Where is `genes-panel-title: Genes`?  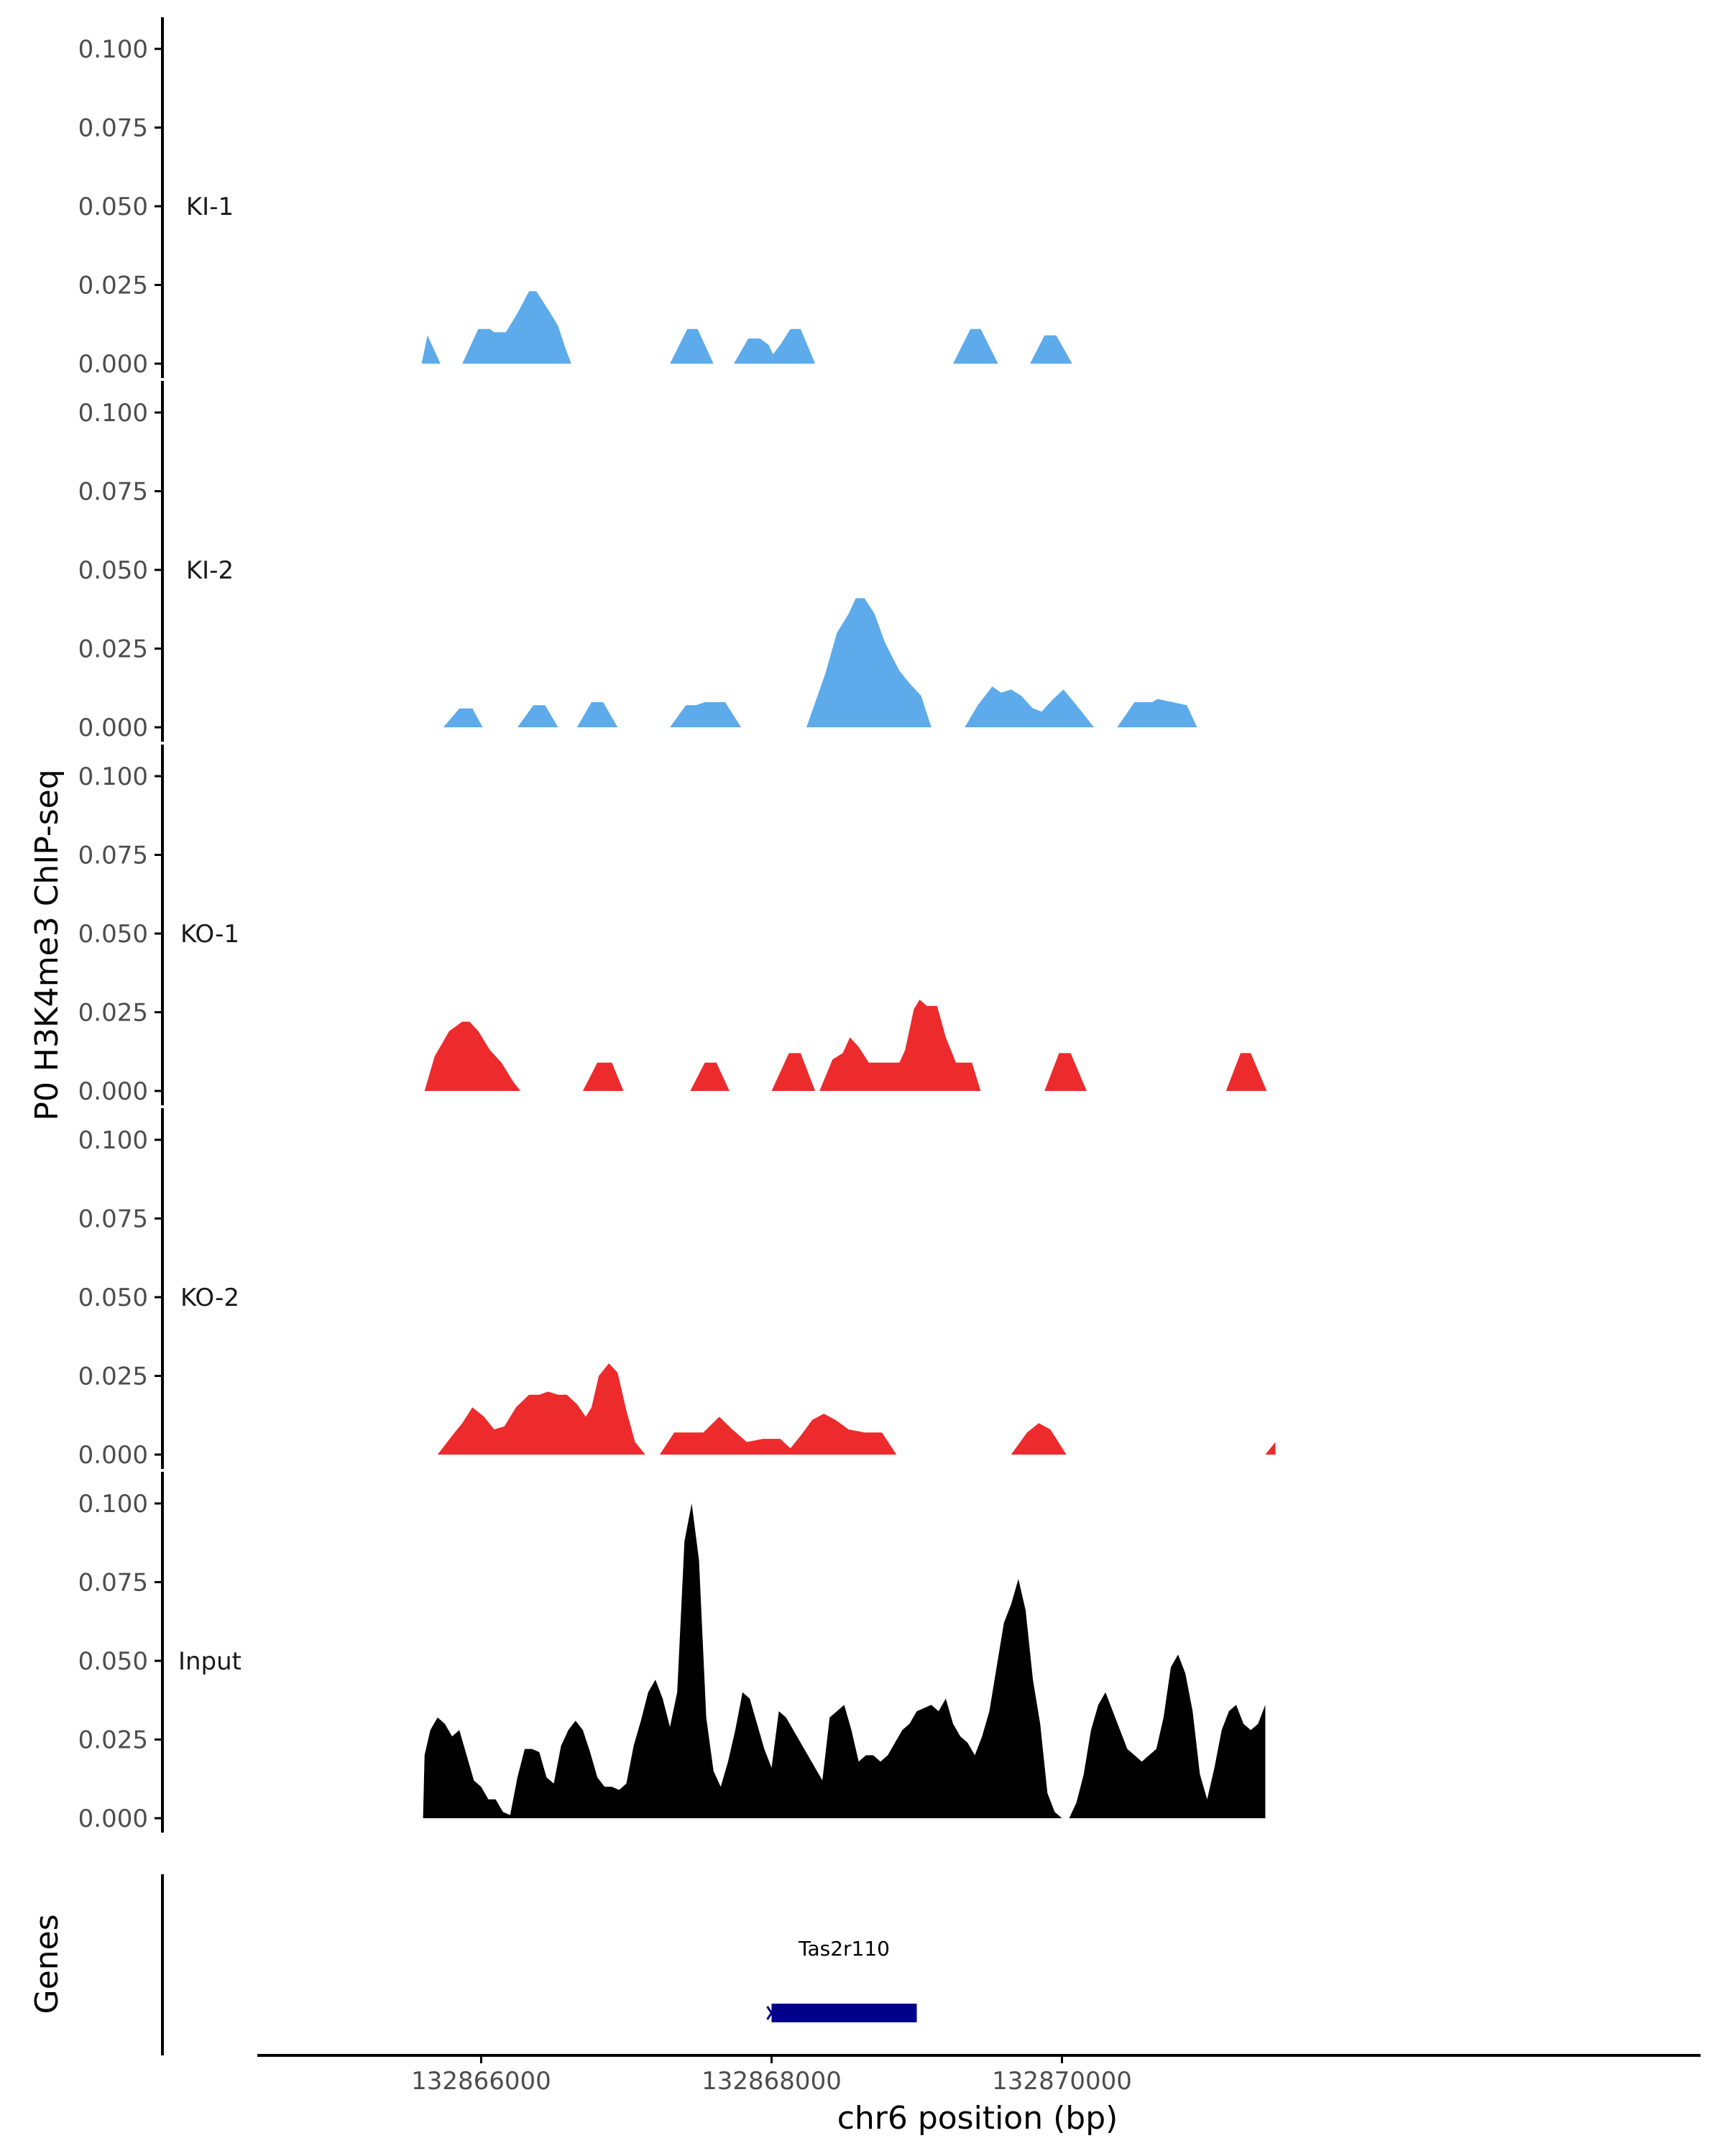
genes-panel-title: Genes is located at coordinates (47, 1964).